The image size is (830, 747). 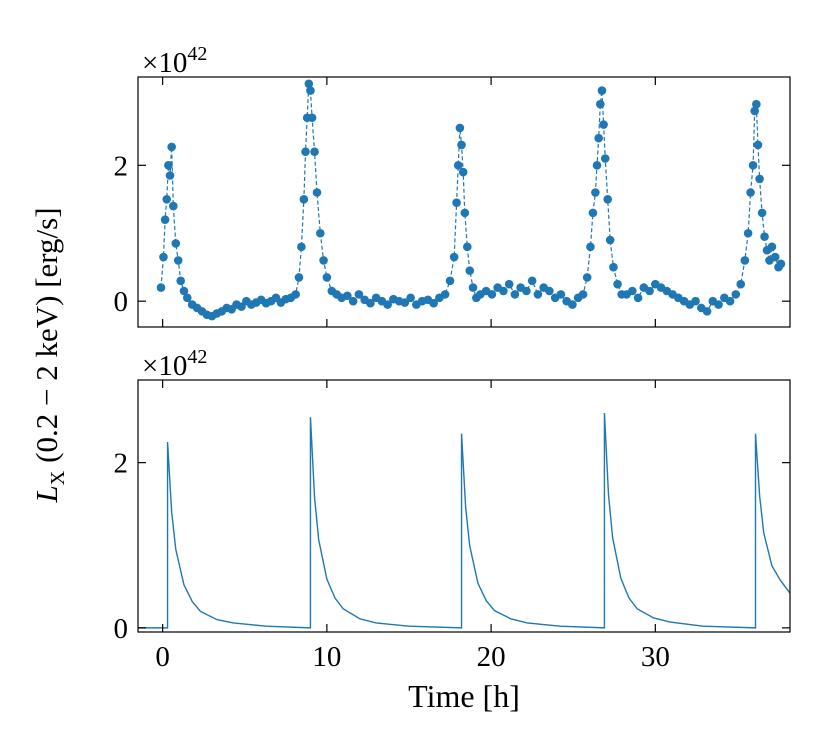 I want to click on x-tick-label: 0, so click(x=162, y=657).